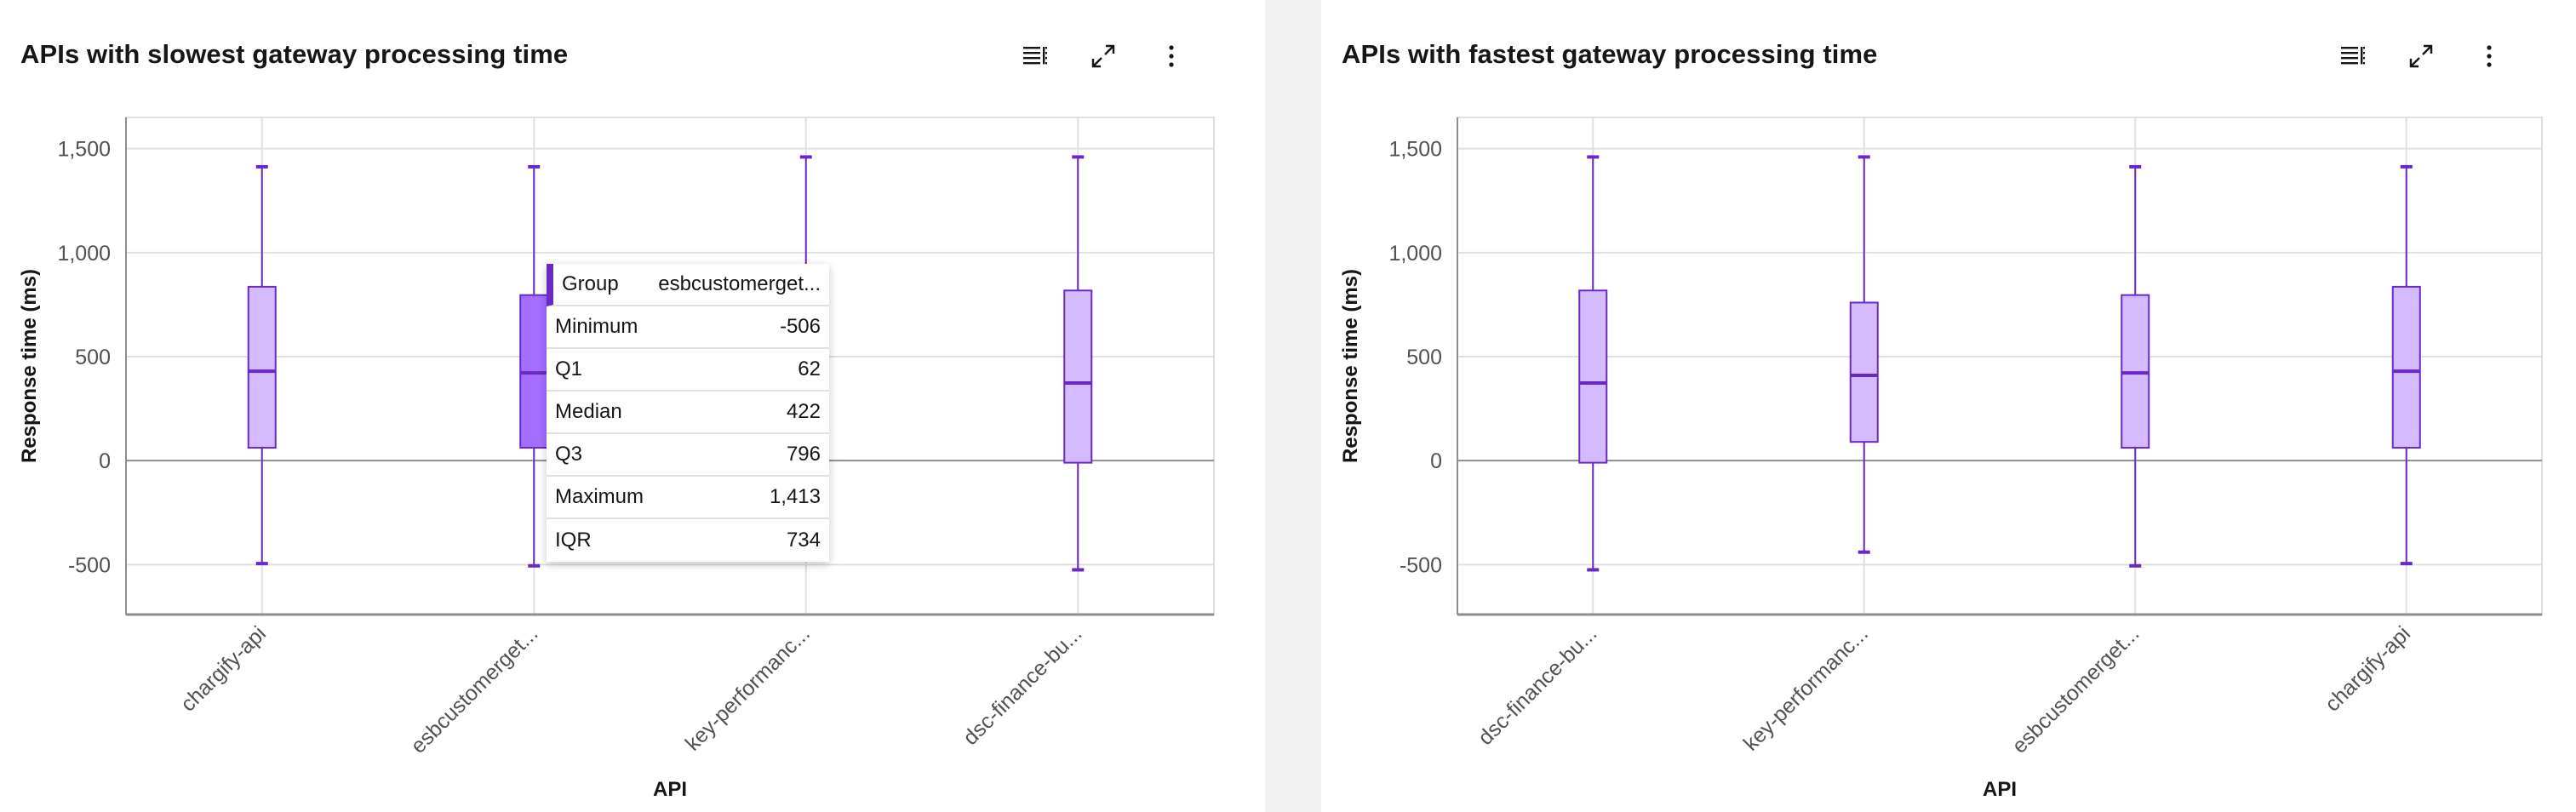 This screenshot has height=812, width=2576. Describe the element at coordinates (573, 540) in the screenshot. I see `tooltip-label: IQR` at that location.